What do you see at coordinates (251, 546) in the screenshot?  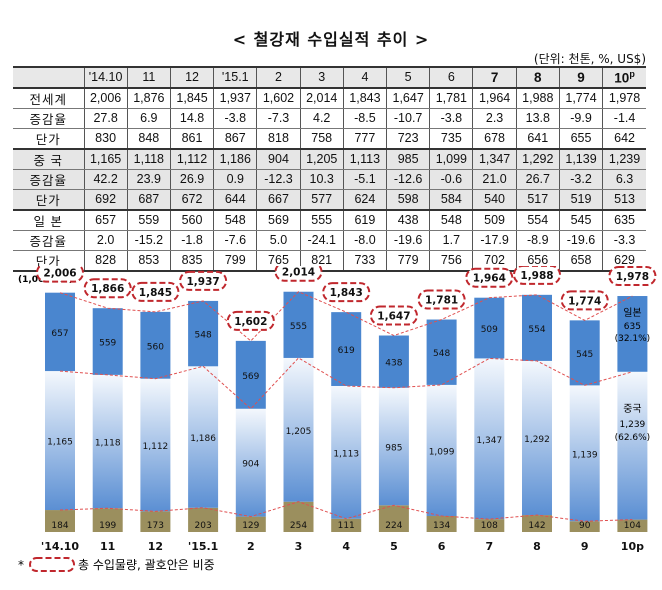 I see `category-tick-label: 2` at bounding box center [251, 546].